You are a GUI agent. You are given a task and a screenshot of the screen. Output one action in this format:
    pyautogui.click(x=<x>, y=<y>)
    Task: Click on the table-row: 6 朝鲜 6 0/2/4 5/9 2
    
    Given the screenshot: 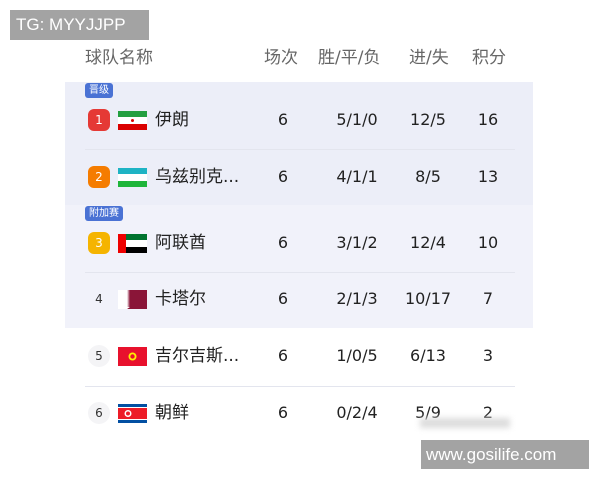 What is the action you would take?
    pyautogui.click(x=300, y=413)
    